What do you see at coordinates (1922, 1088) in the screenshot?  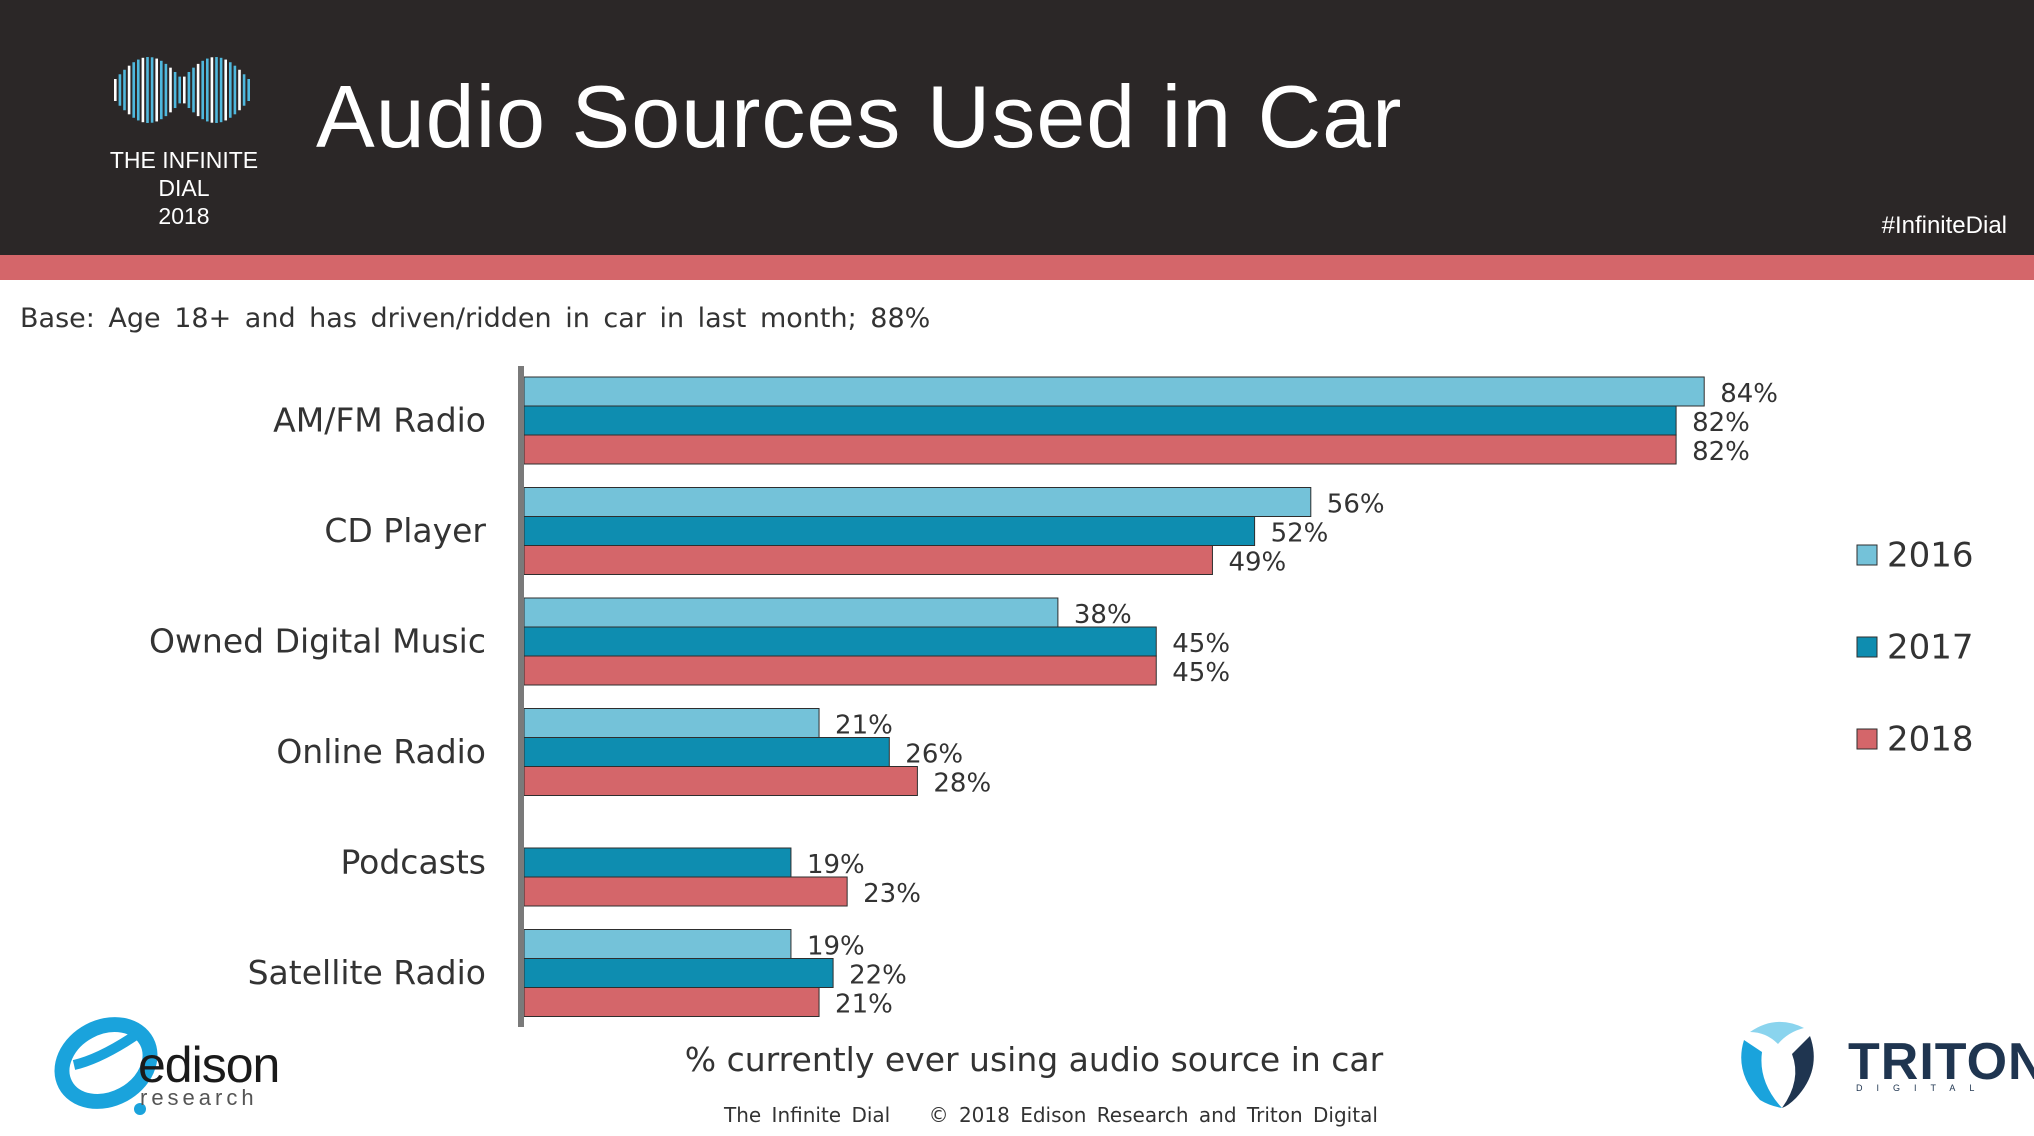 I see `triton-logo-sub: DIGITAL` at bounding box center [1922, 1088].